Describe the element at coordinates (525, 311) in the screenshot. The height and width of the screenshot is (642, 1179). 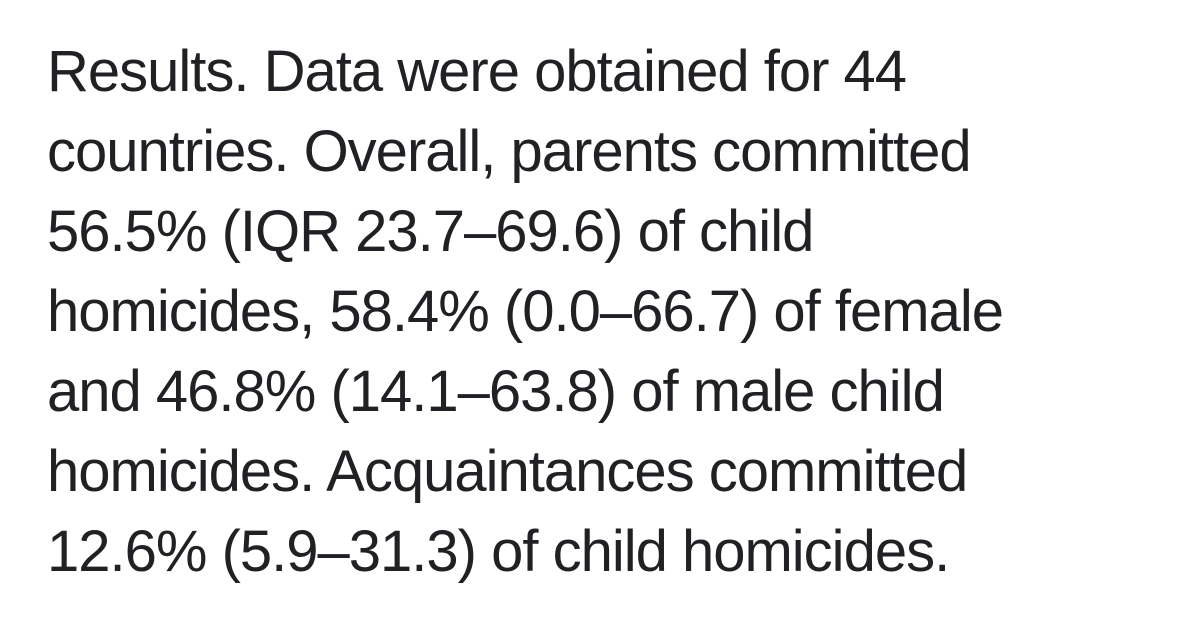
I see `text-line-4: homicides, 58.4% (0.0–66.7) of female` at that location.